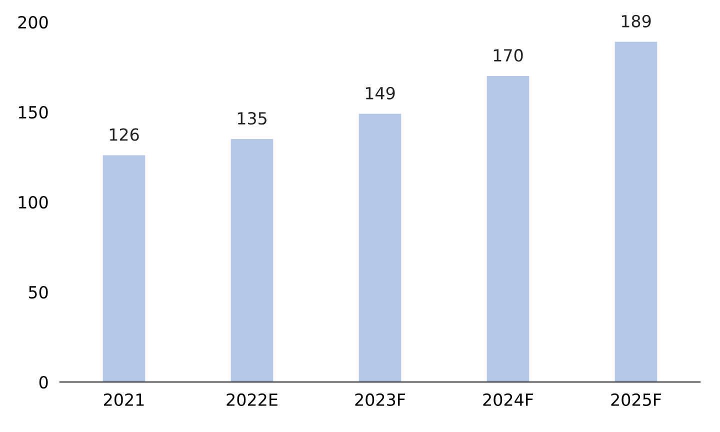 This screenshot has height=432, width=720. What do you see at coordinates (124, 134) in the screenshot?
I see `data-label: 126` at bounding box center [124, 134].